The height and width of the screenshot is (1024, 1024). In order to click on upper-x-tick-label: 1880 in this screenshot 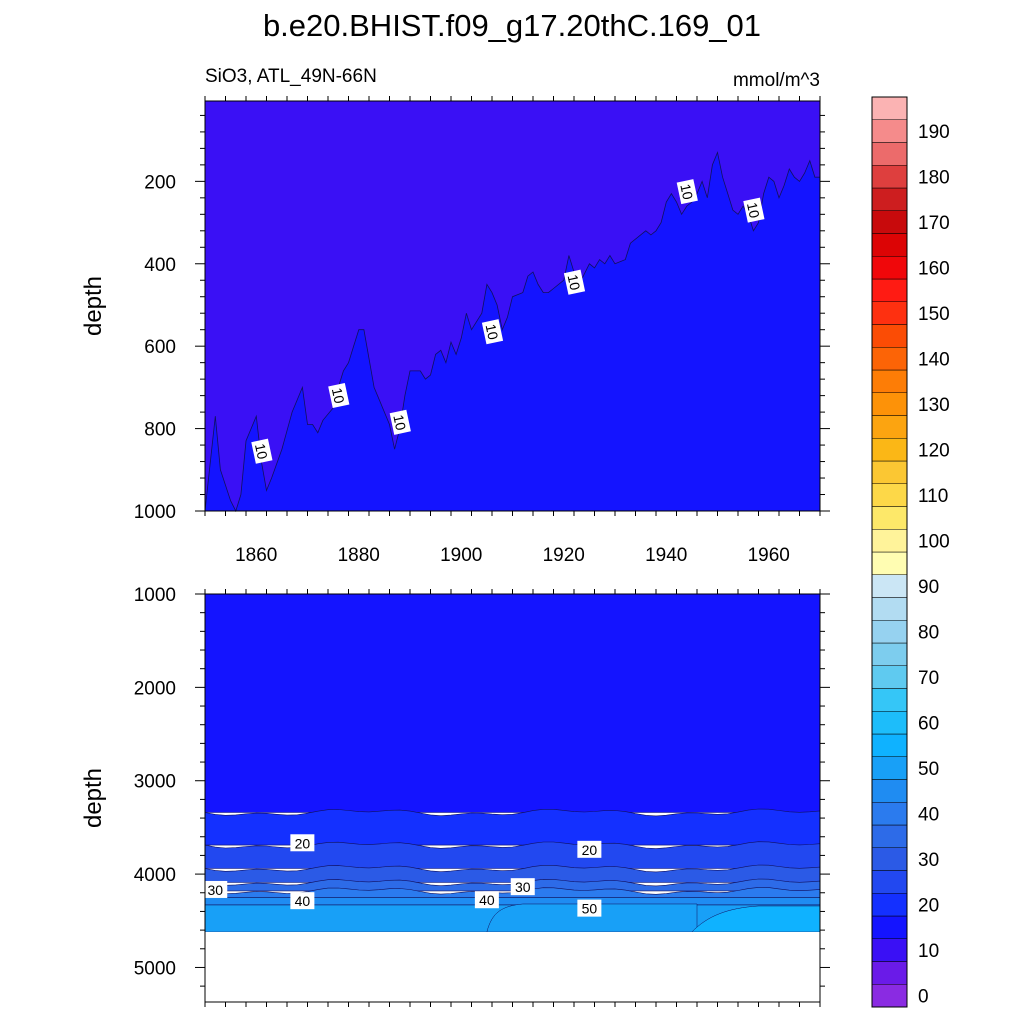, I will do `click(359, 555)`.